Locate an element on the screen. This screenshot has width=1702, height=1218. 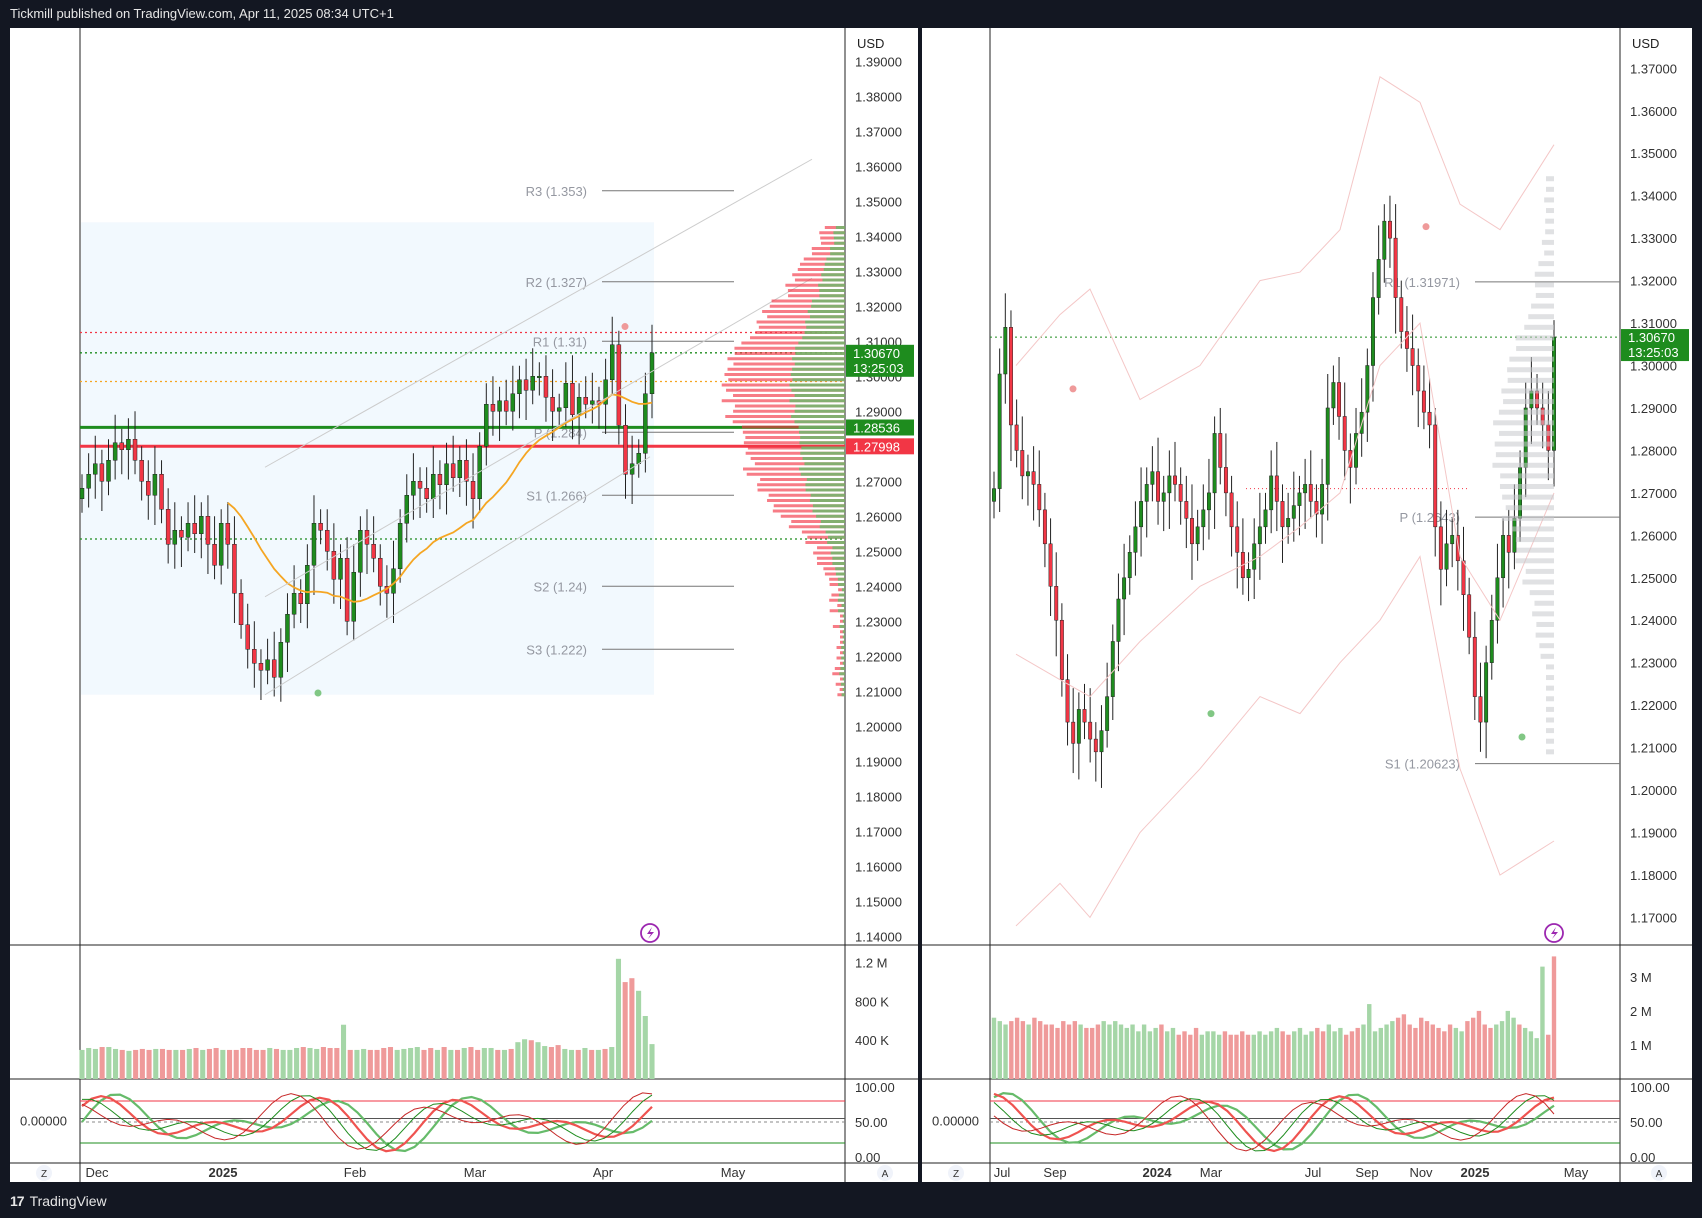
price-tag-countdown: 13:25:03 is located at coordinates (1653, 352).